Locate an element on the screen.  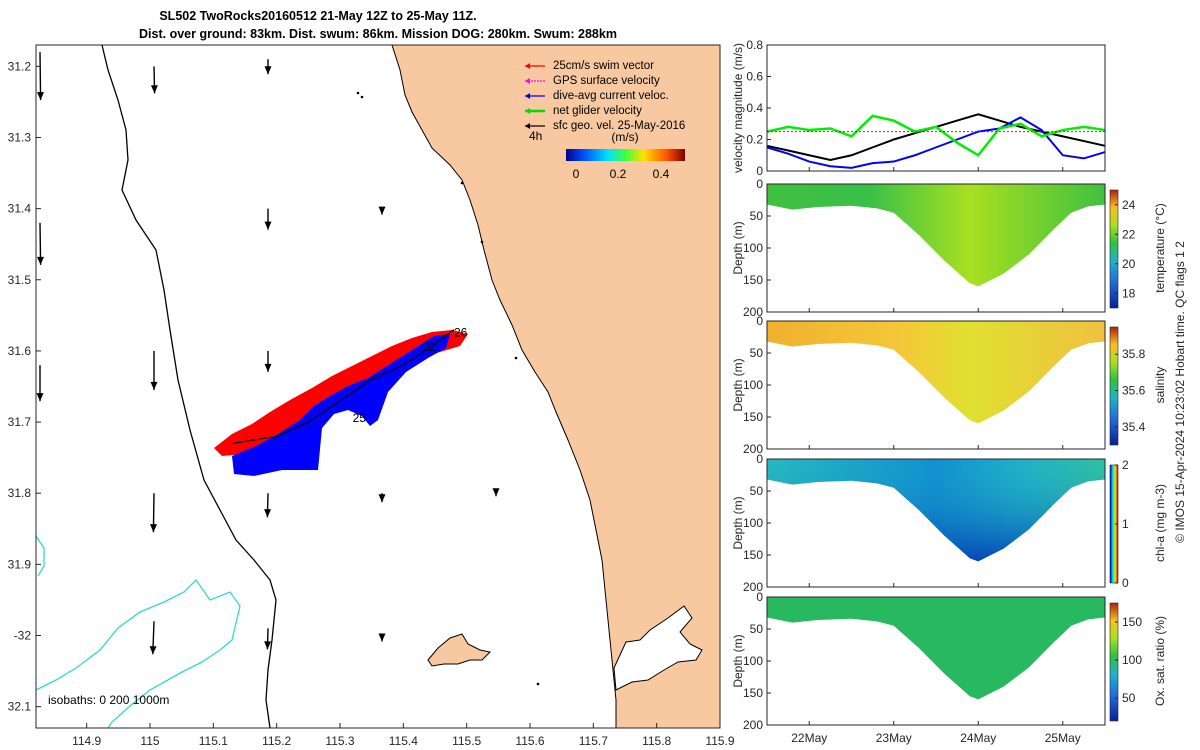
velocity-background is located at coordinates (936, 108).